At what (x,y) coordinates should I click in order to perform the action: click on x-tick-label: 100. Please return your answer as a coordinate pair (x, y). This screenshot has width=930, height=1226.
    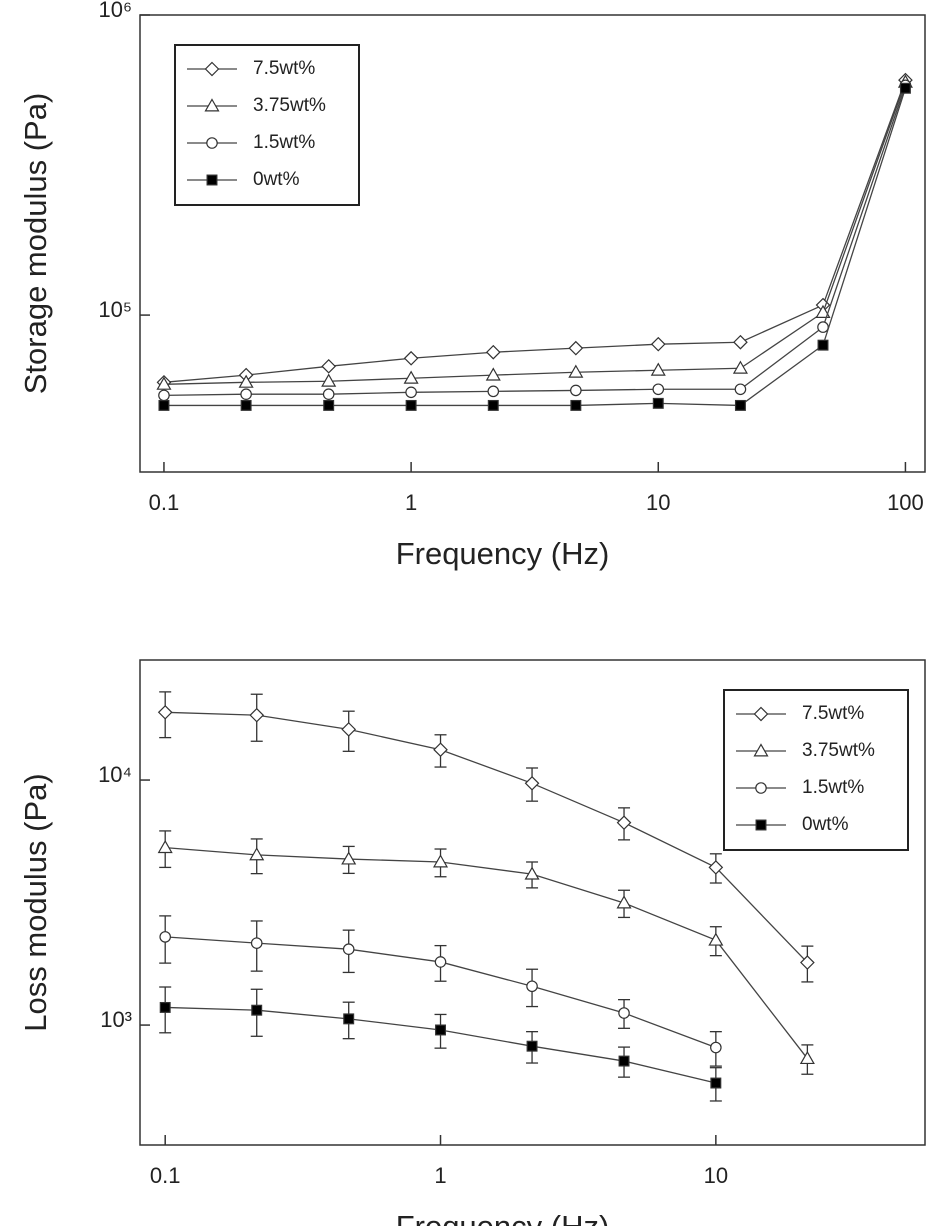
    Looking at the image, I should click on (905, 502).